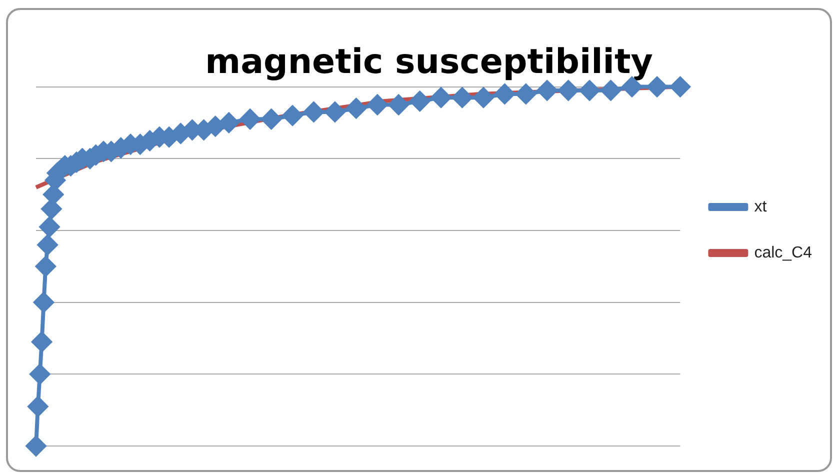  Describe the element at coordinates (429, 62) in the screenshot. I see `chart-title: magnetic susceptibility` at that location.